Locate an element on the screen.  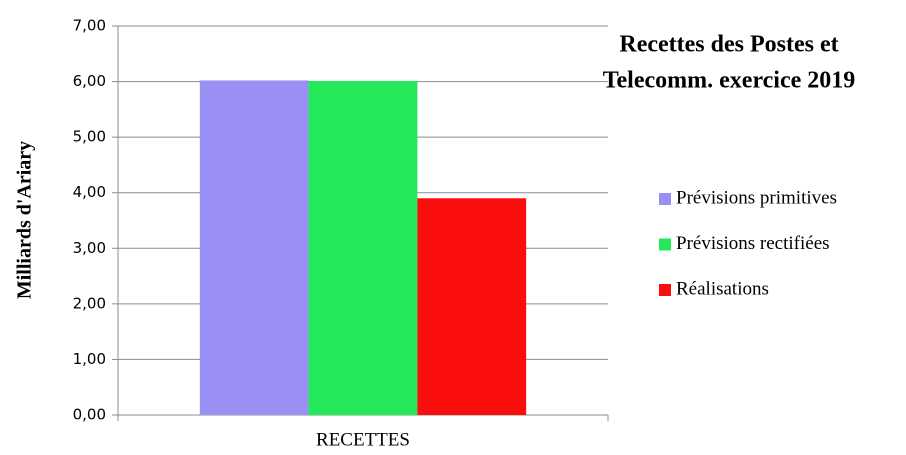
chart-title: Recettes des Postes et is located at coordinates (728, 45).